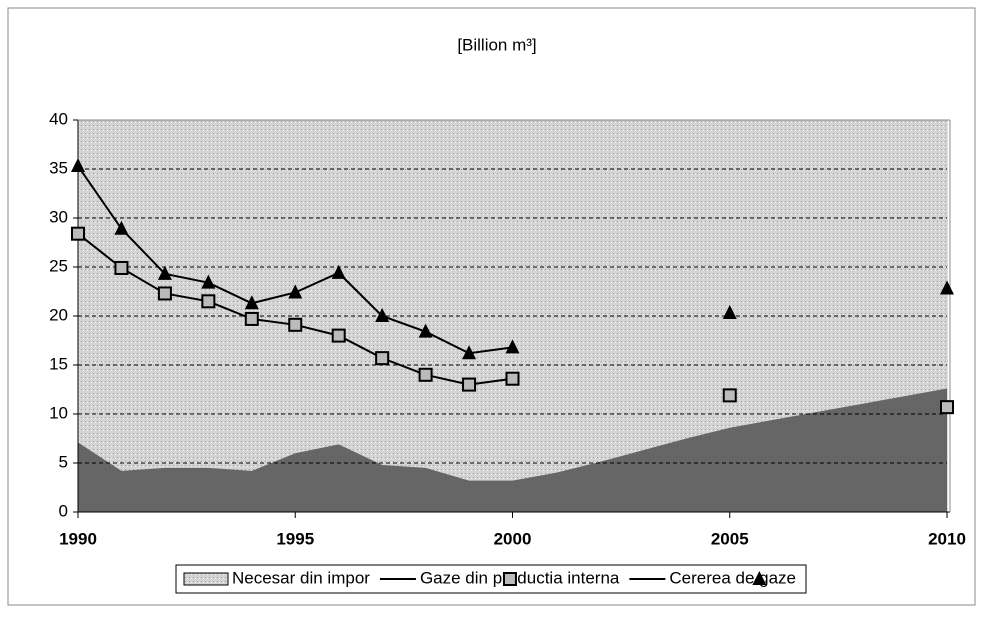 This screenshot has width=983, height=621. I want to click on x-tick-label: 1995, so click(295, 538).